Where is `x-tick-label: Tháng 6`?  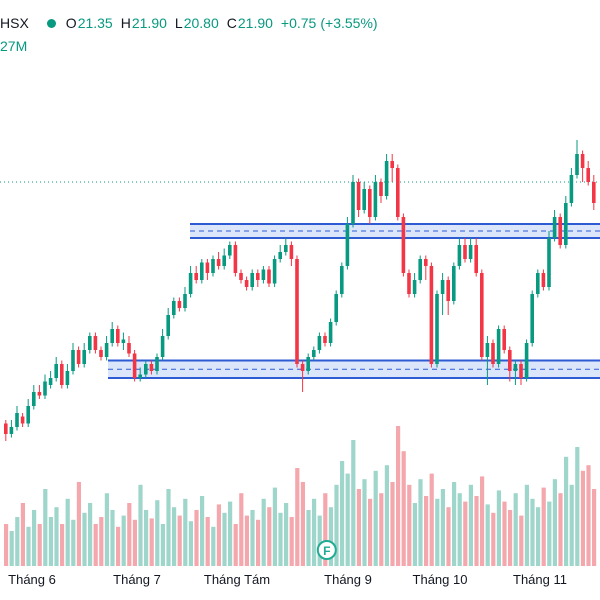
x-tick-label: Tháng 6 is located at coordinates (32, 579).